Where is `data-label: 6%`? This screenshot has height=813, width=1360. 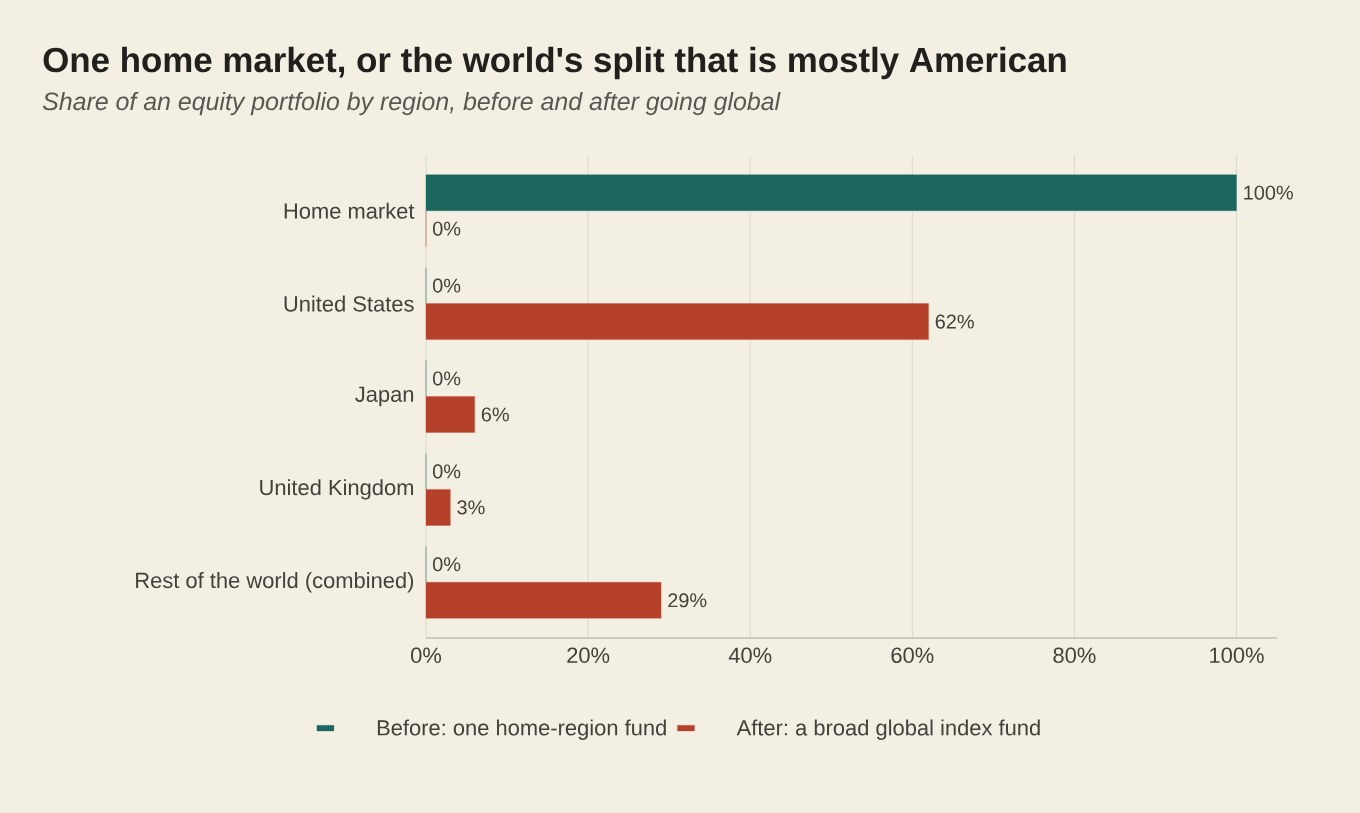
data-label: 6% is located at coordinates (495, 414).